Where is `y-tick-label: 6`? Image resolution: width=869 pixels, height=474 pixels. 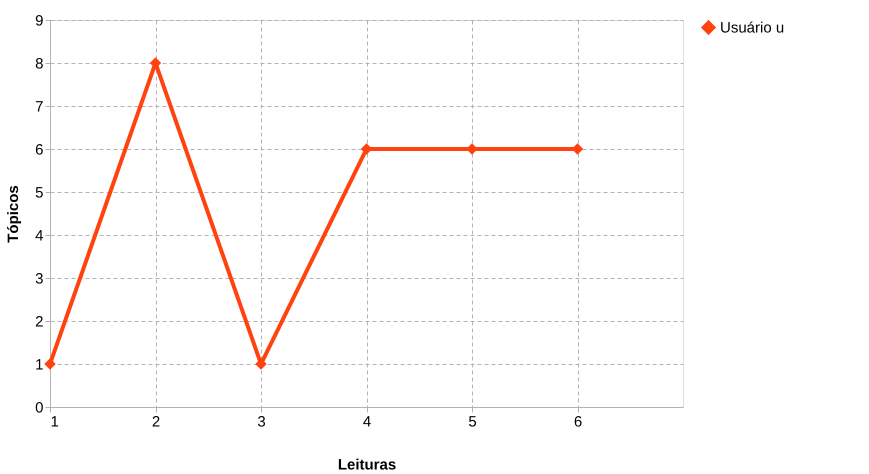 y-tick-label: 6 is located at coordinates (39, 150).